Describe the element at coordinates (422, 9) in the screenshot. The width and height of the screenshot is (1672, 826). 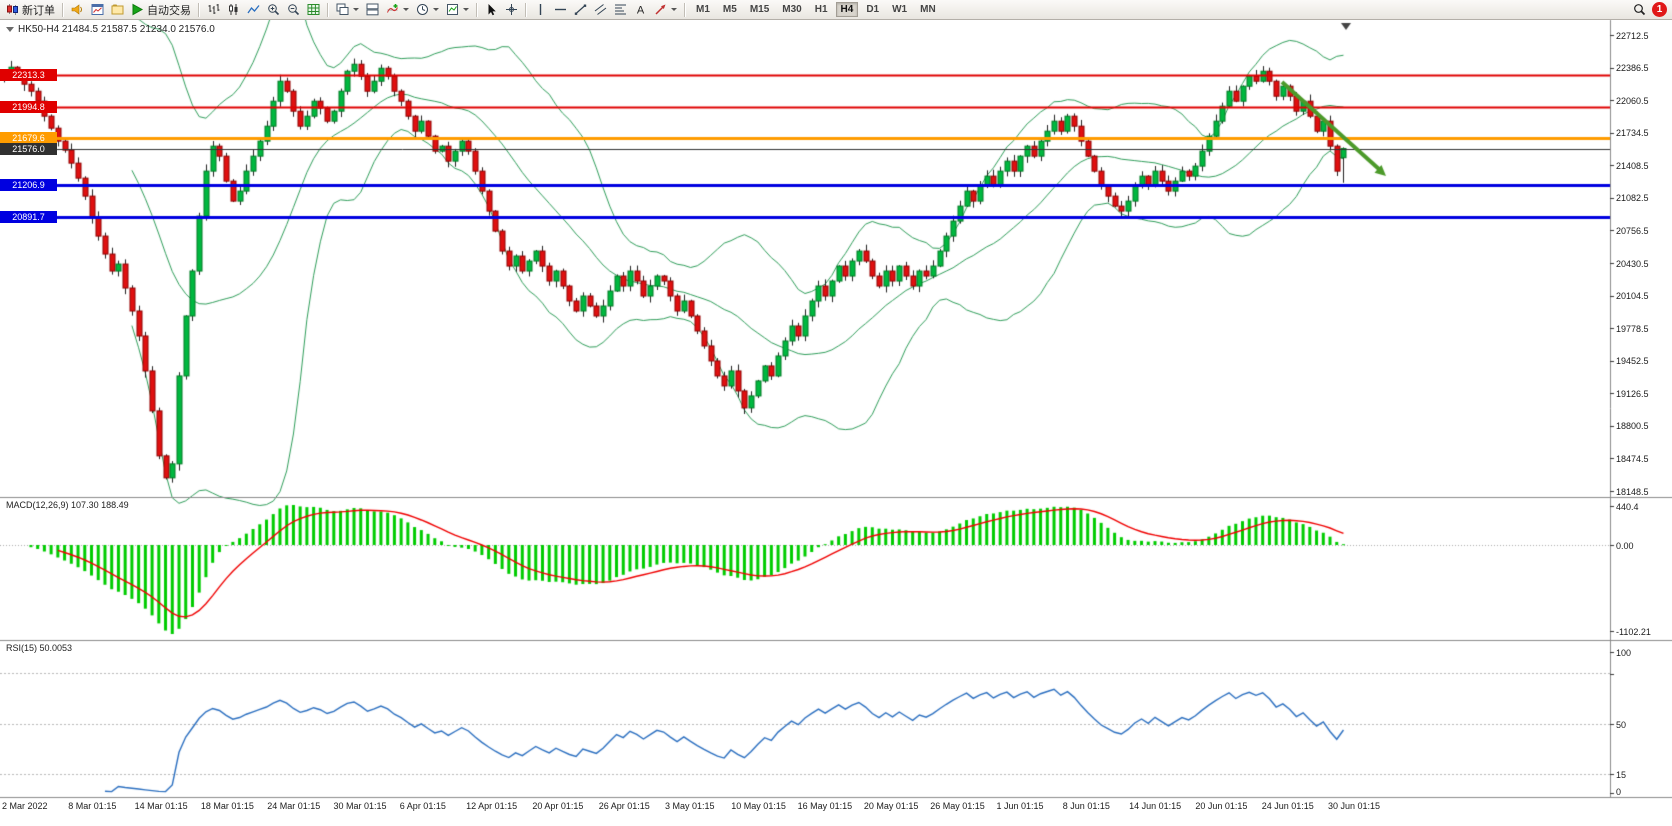
I see `clock-icon` at that location.